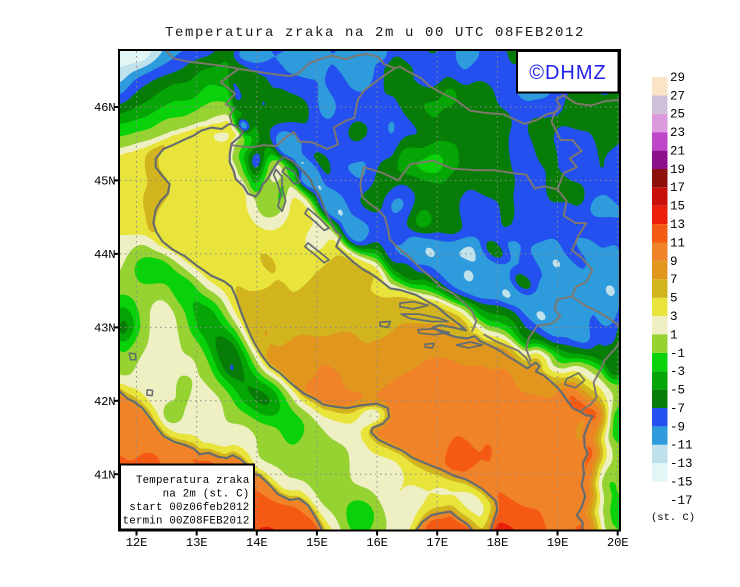 Image resolution: width=740 pixels, height=587 pixels. What do you see at coordinates (677, 243) in the screenshot?
I see `svg-text: 11` at bounding box center [677, 243].